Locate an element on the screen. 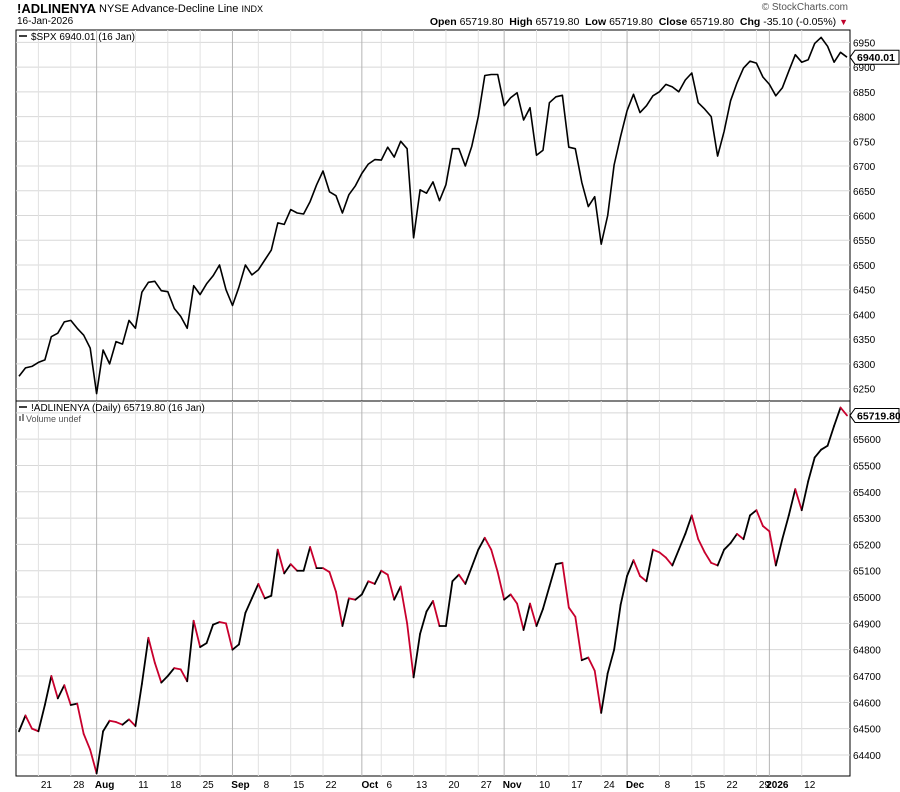  x-axis-tick-label: 28 is located at coordinates (79, 785).